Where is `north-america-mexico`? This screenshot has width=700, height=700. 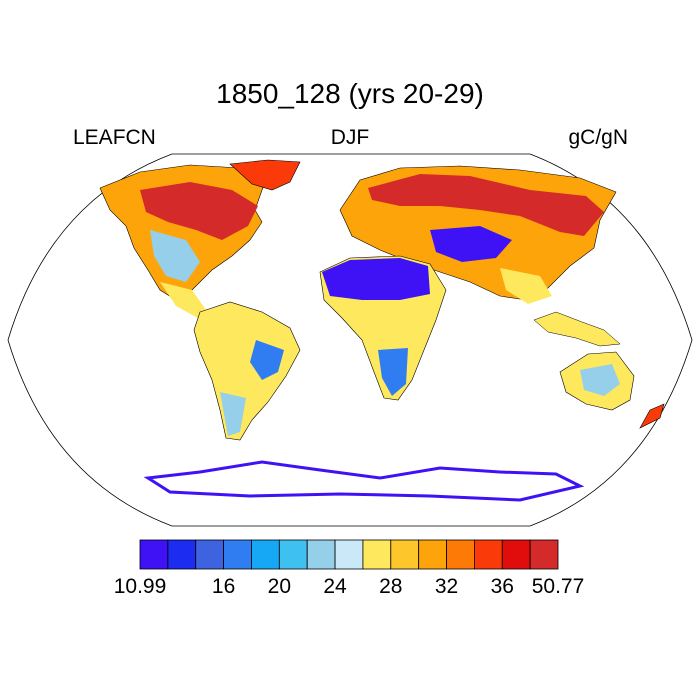
north-america-mexico is located at coordinates (183, 300).